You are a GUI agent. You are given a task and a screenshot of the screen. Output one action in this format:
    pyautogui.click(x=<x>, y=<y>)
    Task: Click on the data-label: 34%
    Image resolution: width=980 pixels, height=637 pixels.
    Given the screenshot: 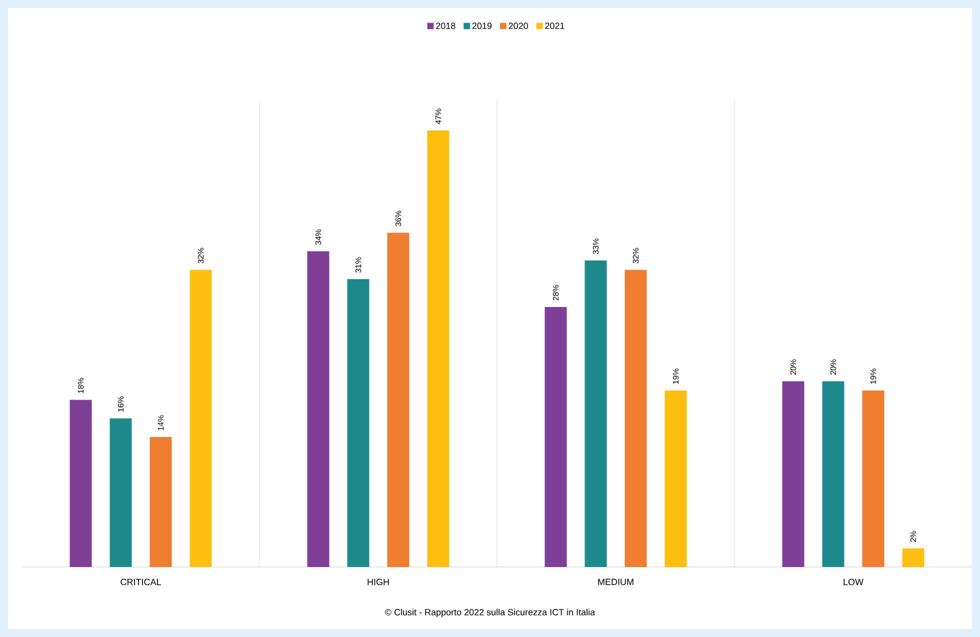 What is the action you would take?
    pyautogui.click(x=318, y=237)
    